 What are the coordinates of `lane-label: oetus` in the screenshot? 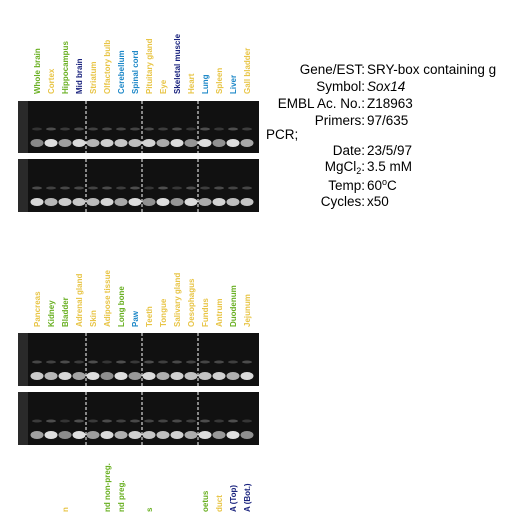 It's located at (205, 501).